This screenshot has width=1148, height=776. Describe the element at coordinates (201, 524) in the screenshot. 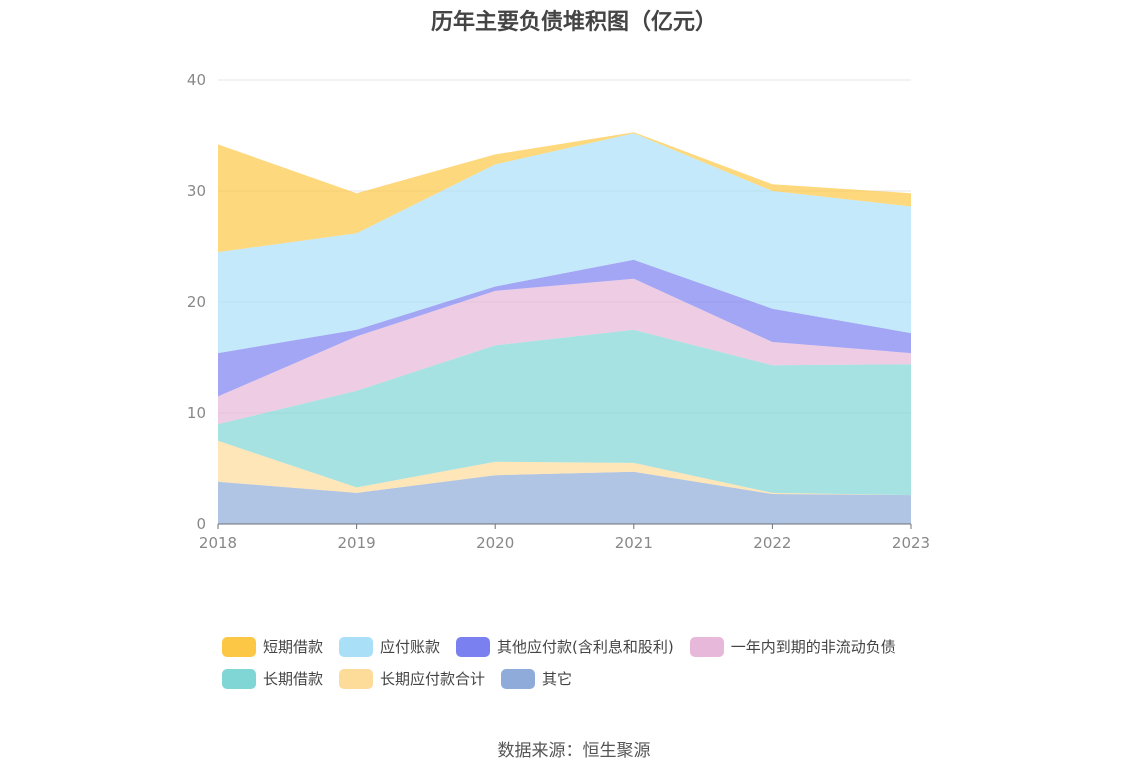

I see `y-tick-label: 0` at that location.